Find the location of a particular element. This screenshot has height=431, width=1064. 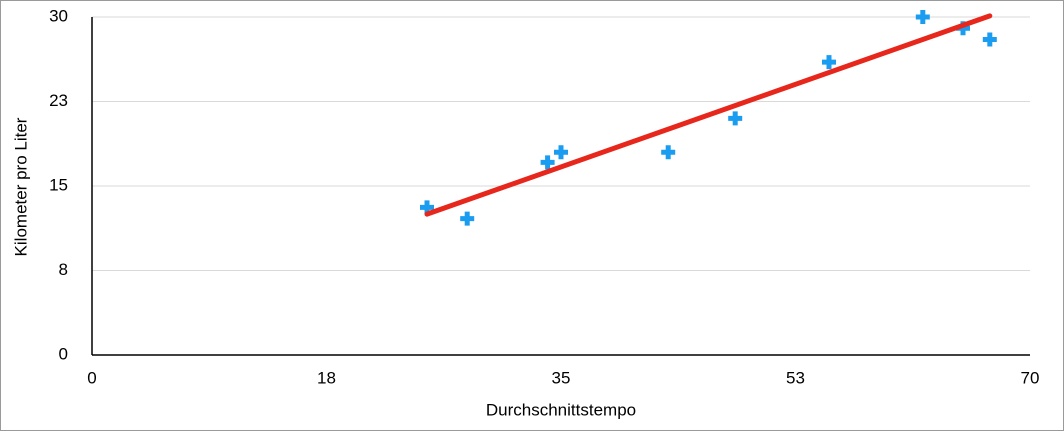

y-tick-label: 0 is located at coordinates (63, 353).